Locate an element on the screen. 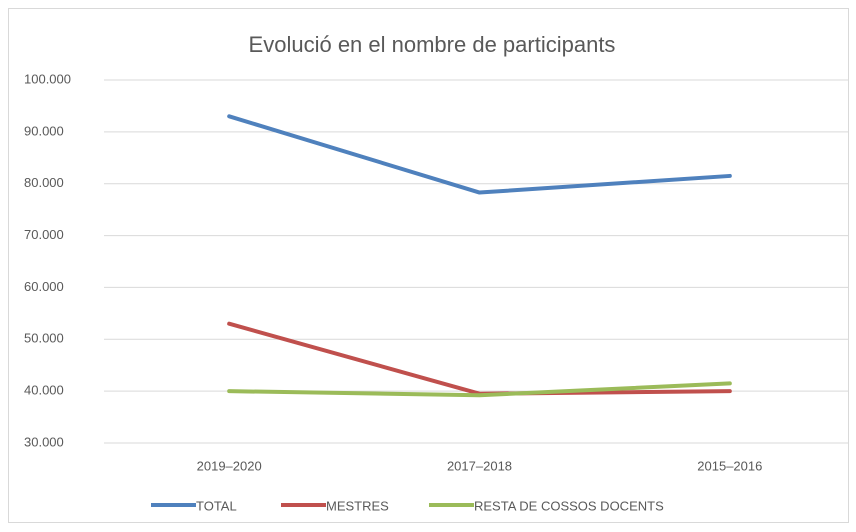 Image resolution: width=856 pixels, height=532 pixels. y-tick-label: 60.000 is located at coordinates (44, 286).